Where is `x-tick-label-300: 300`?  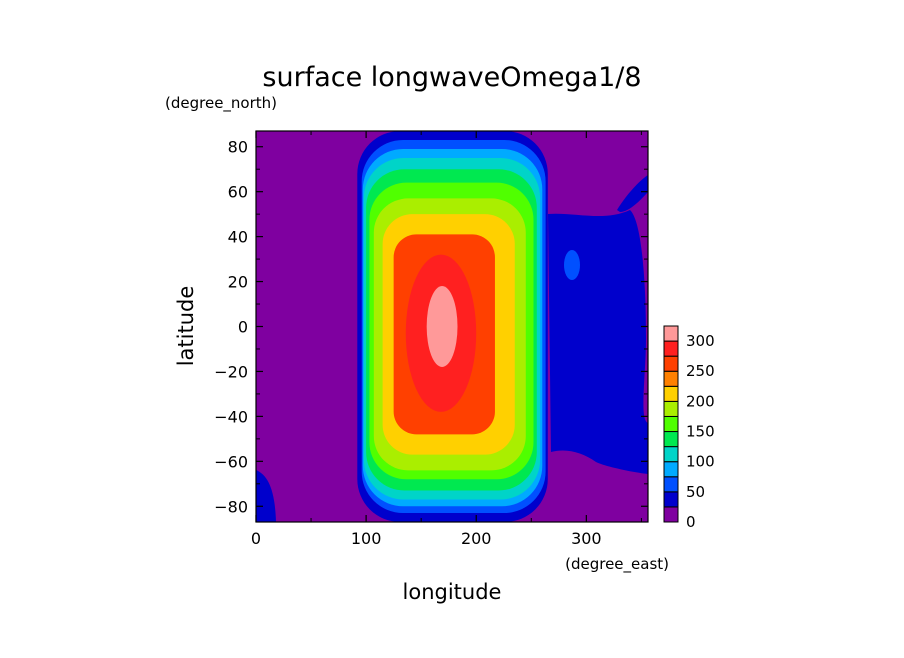
x-tick-label-300: 300 is located at coordinates (586, 538).